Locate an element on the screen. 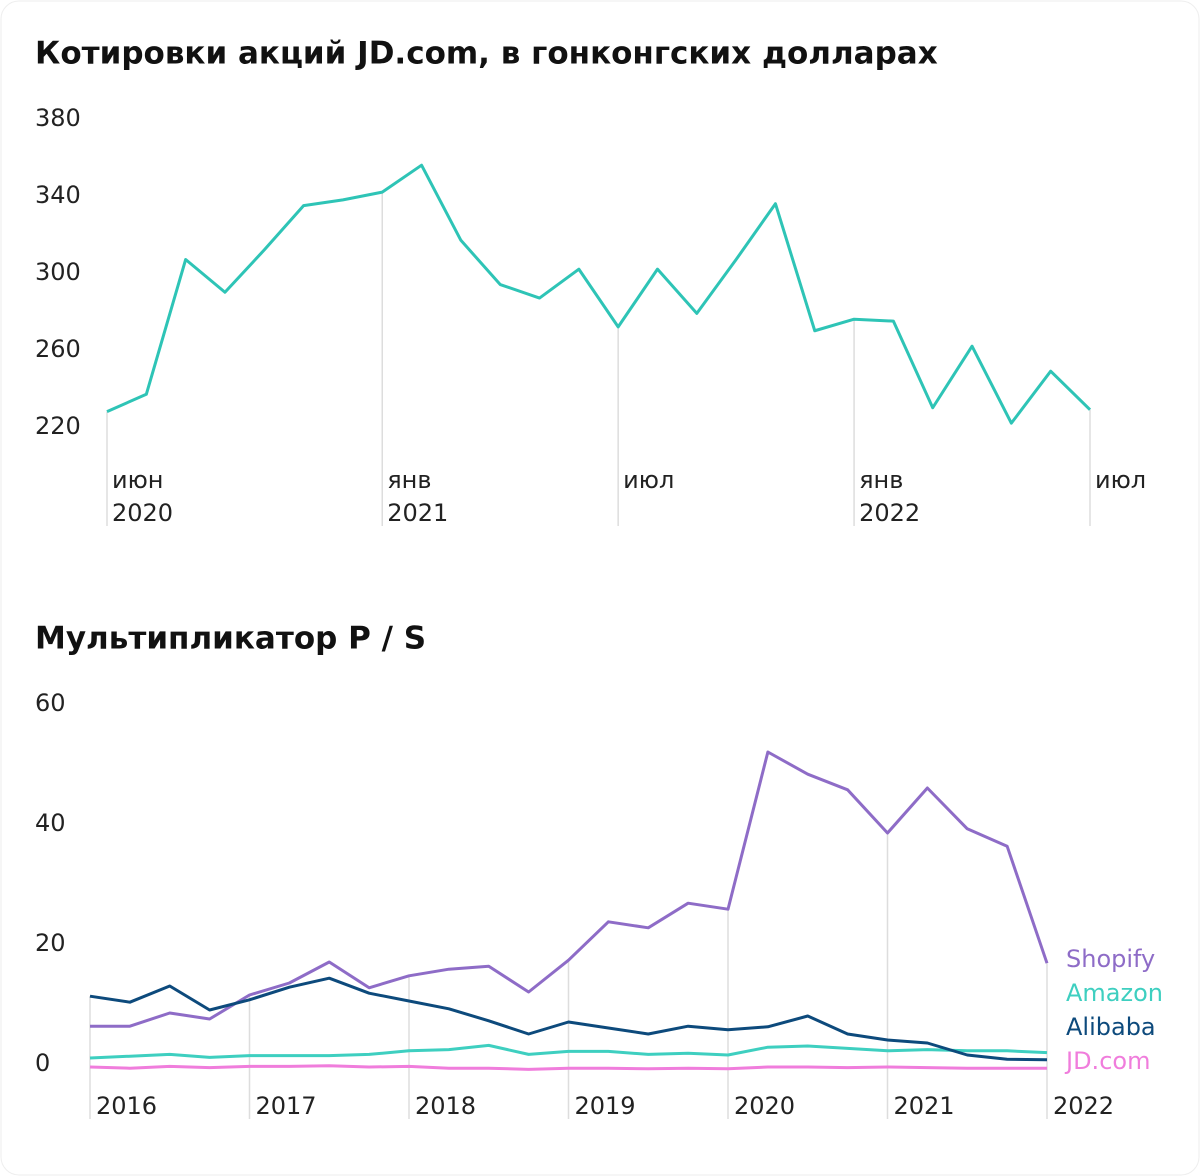  x-tick-label: 2018 is located at coordinates (445, 1106).